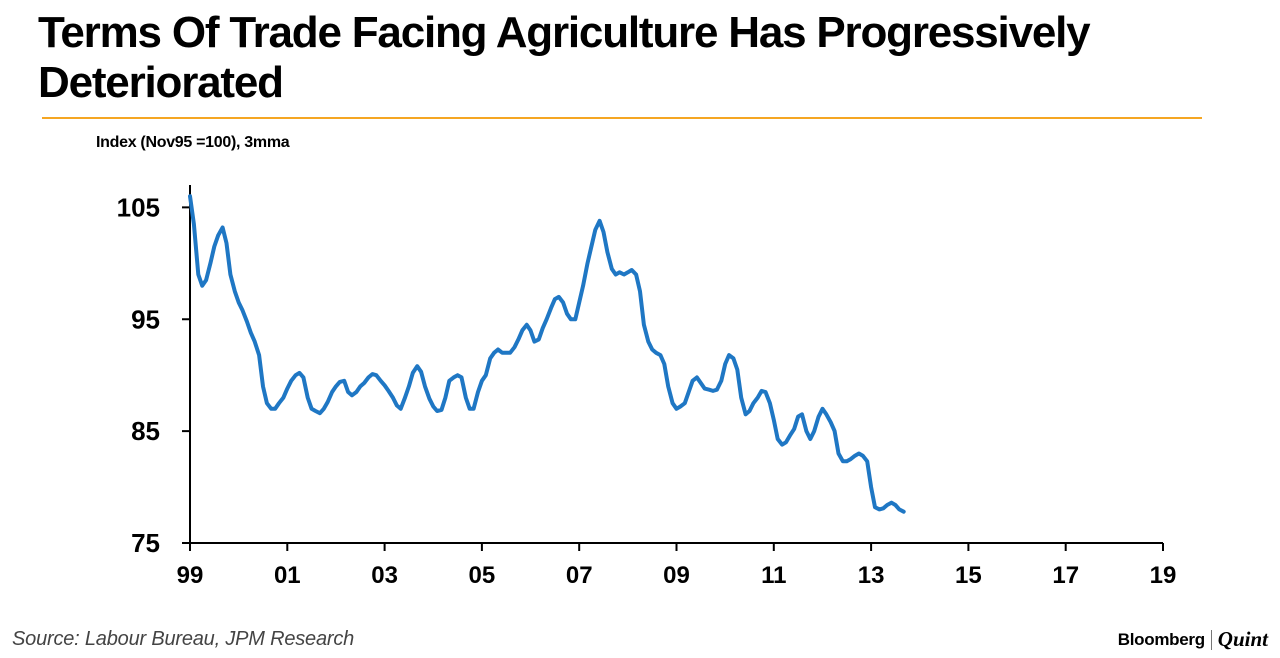 The width and height of the screenshot is (1280, 658). Describe the element at coordinates (193, 142) in the screenshot. I see `y-axis-unit-label: Index (Nov95 =100), 3mma` at that location.